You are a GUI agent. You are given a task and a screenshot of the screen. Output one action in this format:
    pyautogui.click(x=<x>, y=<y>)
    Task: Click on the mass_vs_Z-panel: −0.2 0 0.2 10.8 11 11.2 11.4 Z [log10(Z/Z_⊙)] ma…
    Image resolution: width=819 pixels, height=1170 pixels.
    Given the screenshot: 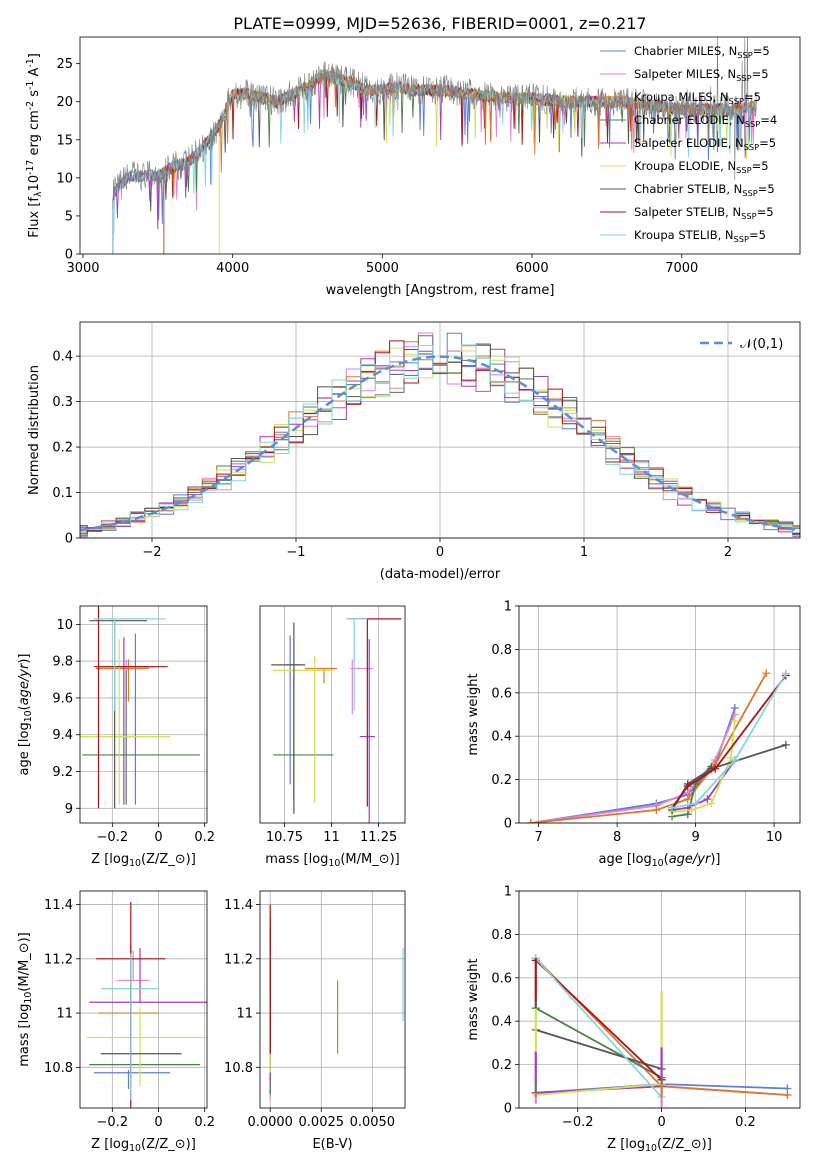 What is the action you would take?
    pyautogui.click(x=116, y=1022)
    